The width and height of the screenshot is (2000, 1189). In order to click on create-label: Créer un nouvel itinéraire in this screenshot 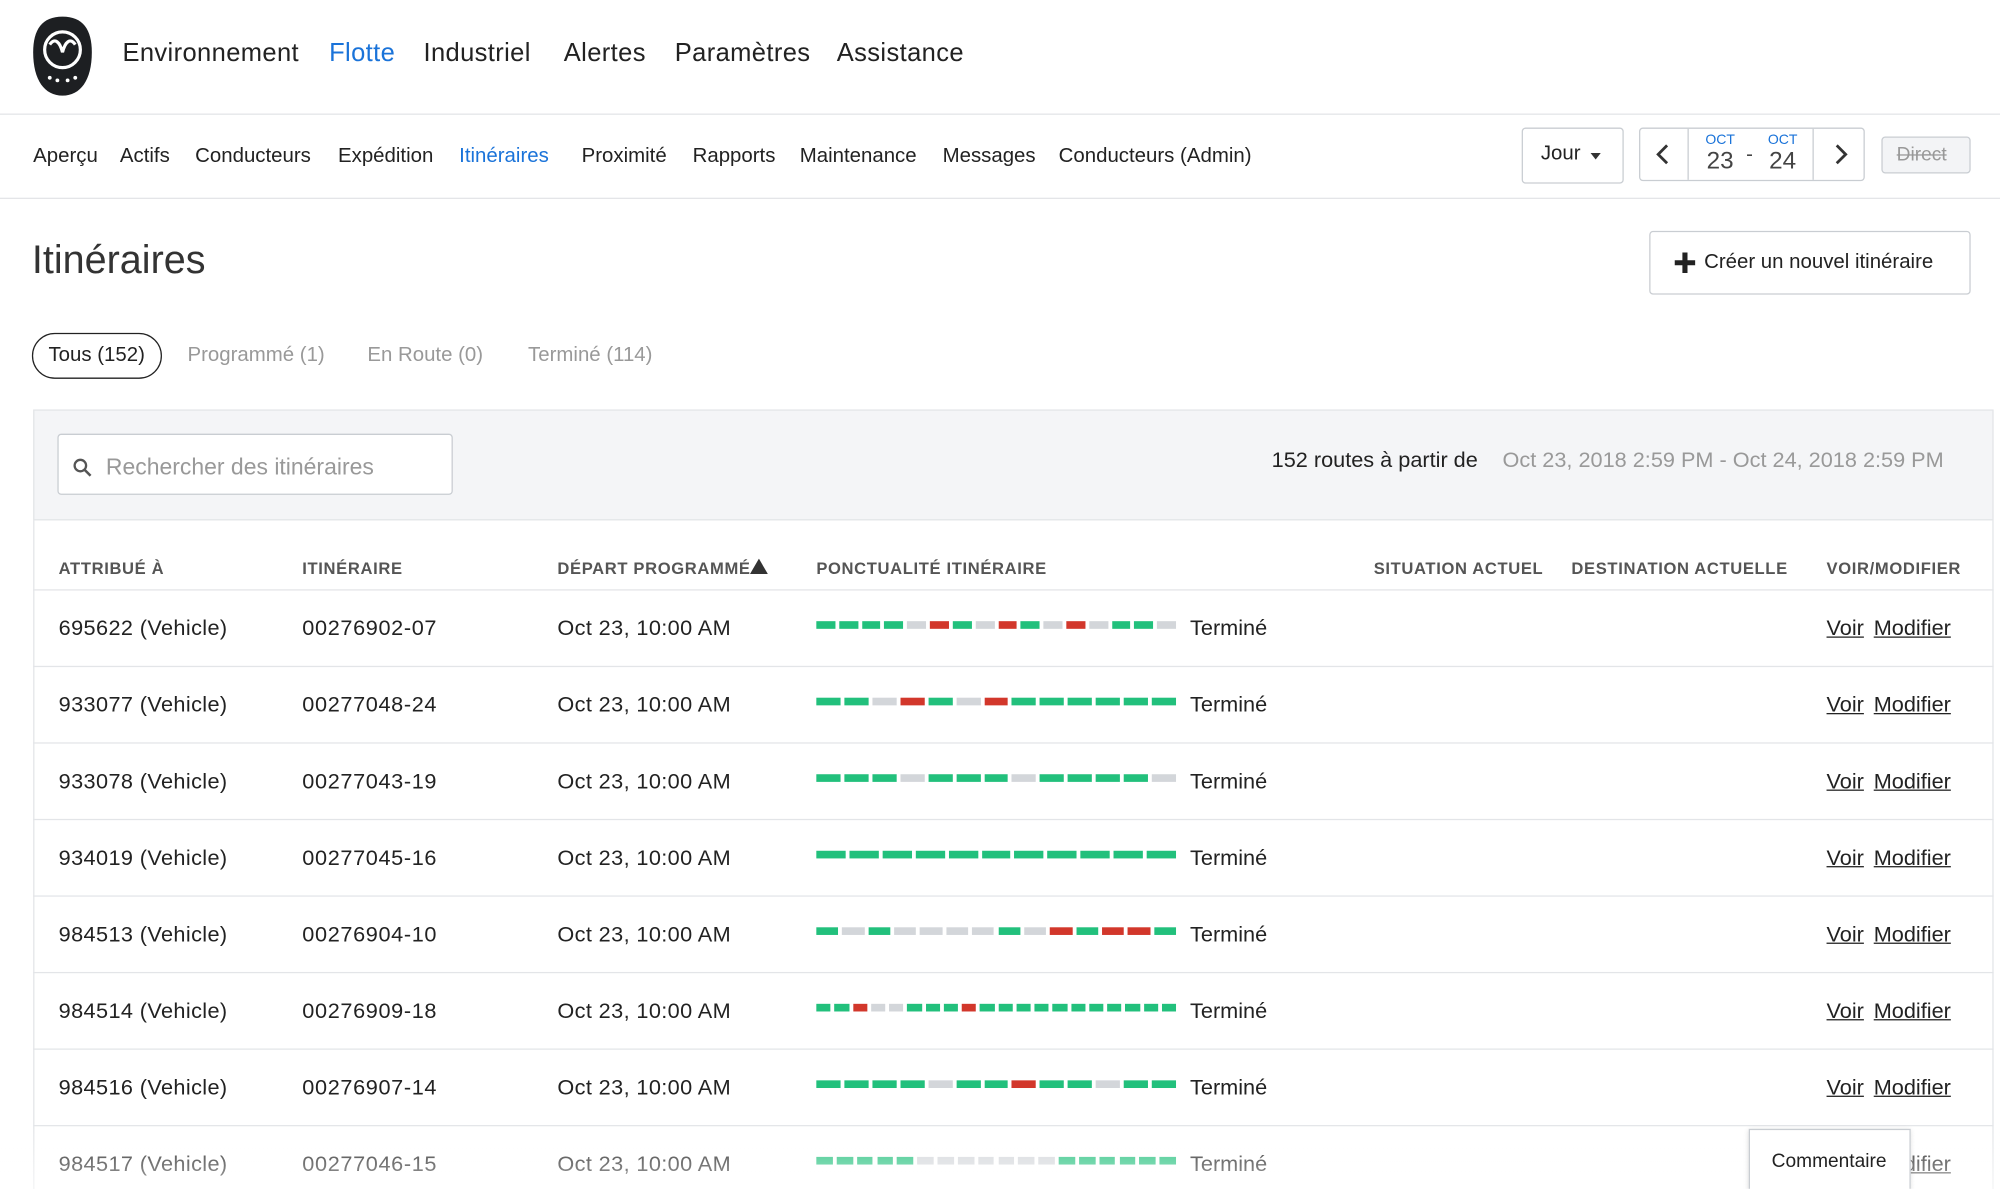, I will do `click(1819, 262)`.